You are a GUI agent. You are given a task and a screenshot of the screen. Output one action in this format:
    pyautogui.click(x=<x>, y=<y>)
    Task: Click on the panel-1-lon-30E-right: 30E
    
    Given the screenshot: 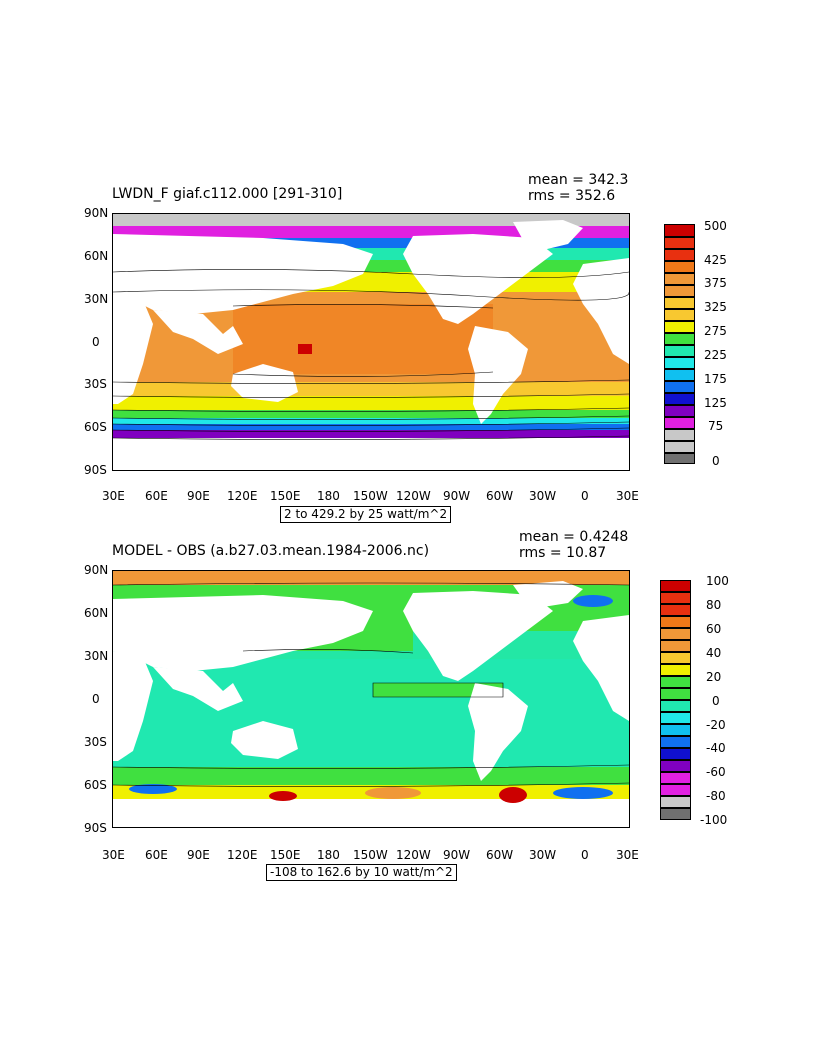 What is the action you would take?
    pyautogui.click(x=627, y=496)
    